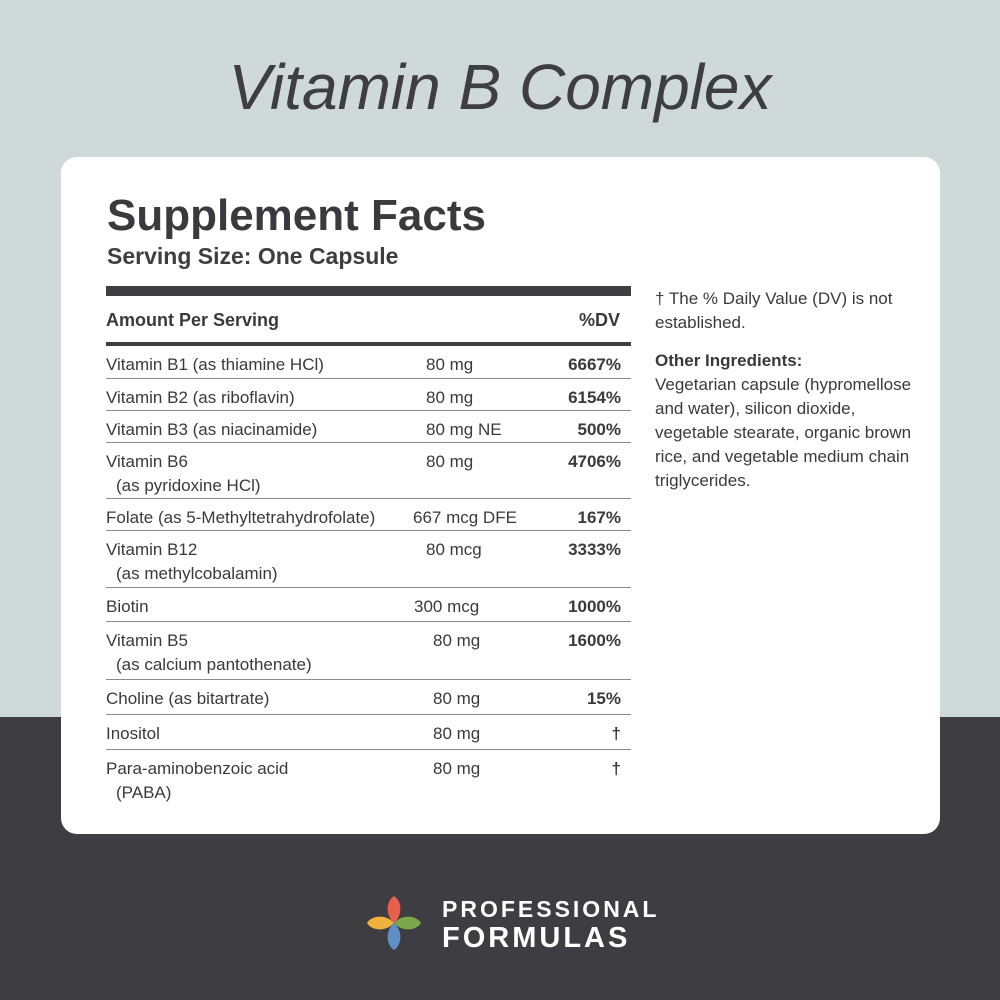  Describe the element at coordinates (599, 517) in the screenshot. I see `nutrient-dv: 167%` at that location.